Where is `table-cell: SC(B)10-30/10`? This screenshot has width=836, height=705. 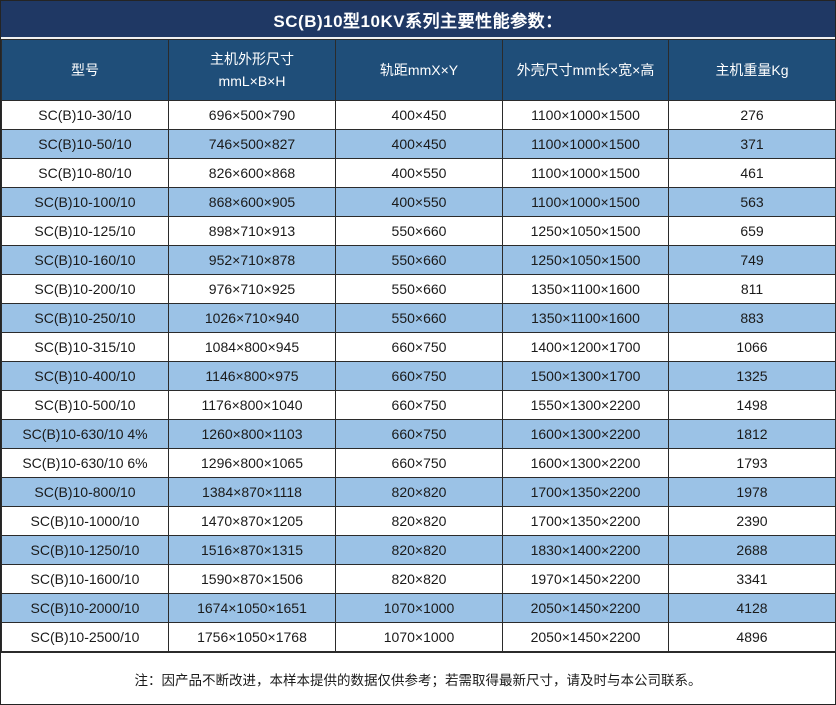
table-cell: SC(B)10-30/10 is located at coordinates (85, 115).